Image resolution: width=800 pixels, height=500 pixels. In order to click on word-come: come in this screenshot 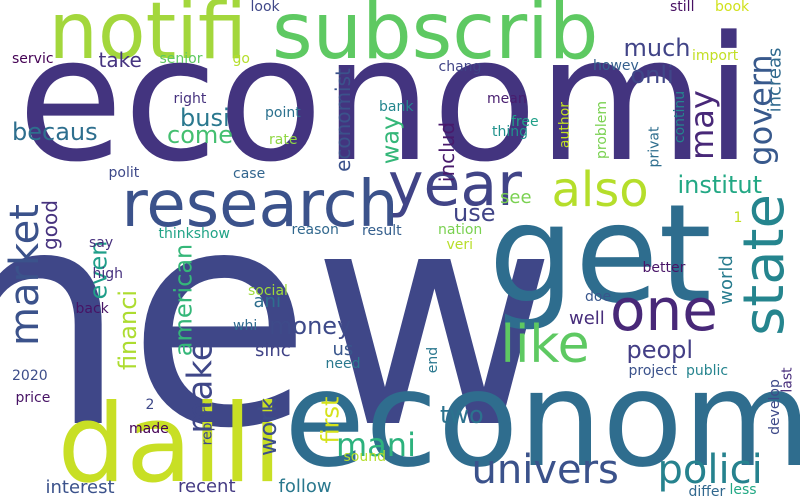, I will do `click(200, 135)`.